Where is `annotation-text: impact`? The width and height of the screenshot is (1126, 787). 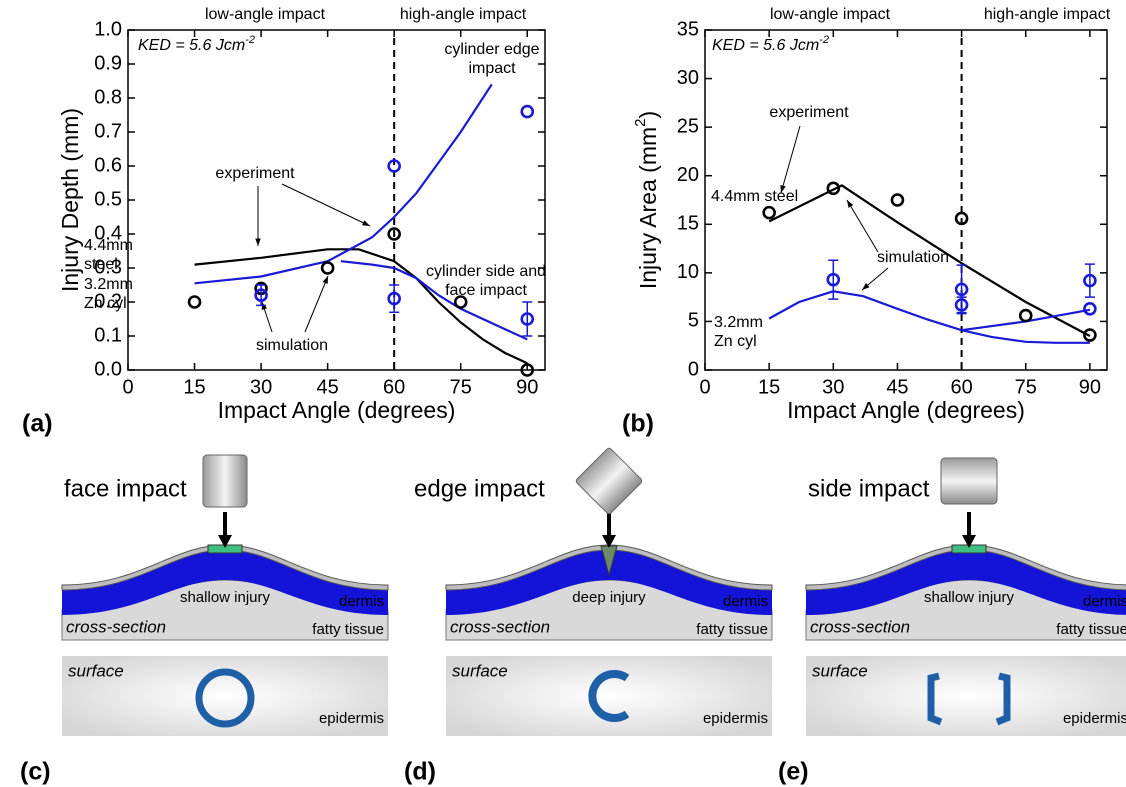
annotation-text: impact is located at coordinates (492, 68).